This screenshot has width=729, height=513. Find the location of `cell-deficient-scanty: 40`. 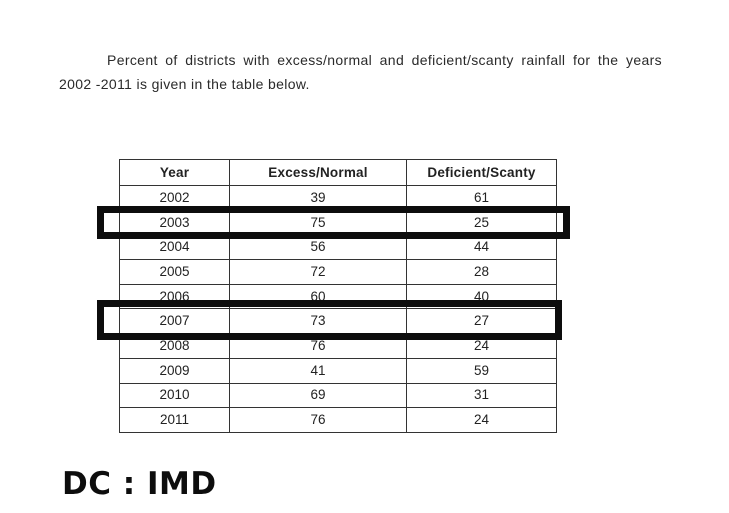

cell-deficient-scanty: 40 is located at coordinates (481, 296).